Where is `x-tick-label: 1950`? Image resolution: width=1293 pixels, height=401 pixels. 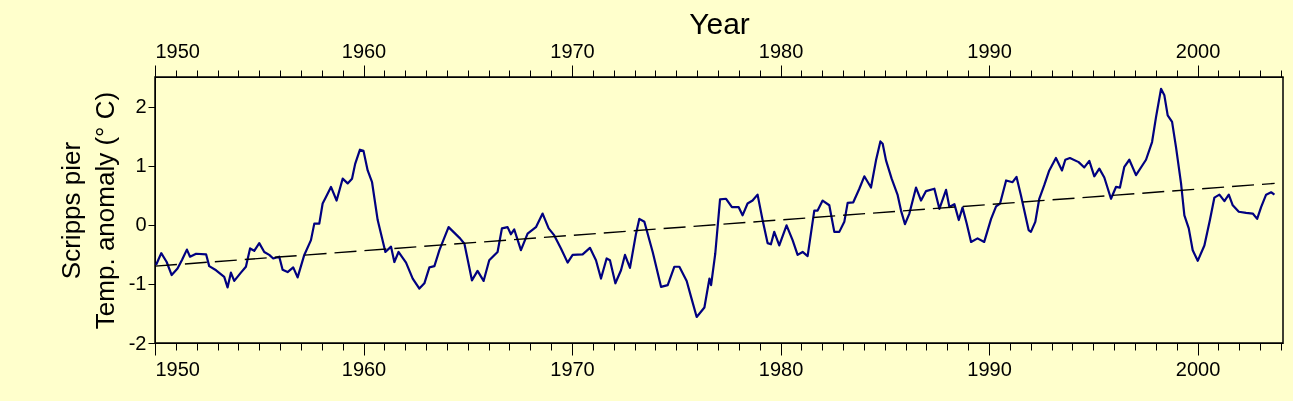 x-tick-label: 1950 is located at coordinates (177, 368).